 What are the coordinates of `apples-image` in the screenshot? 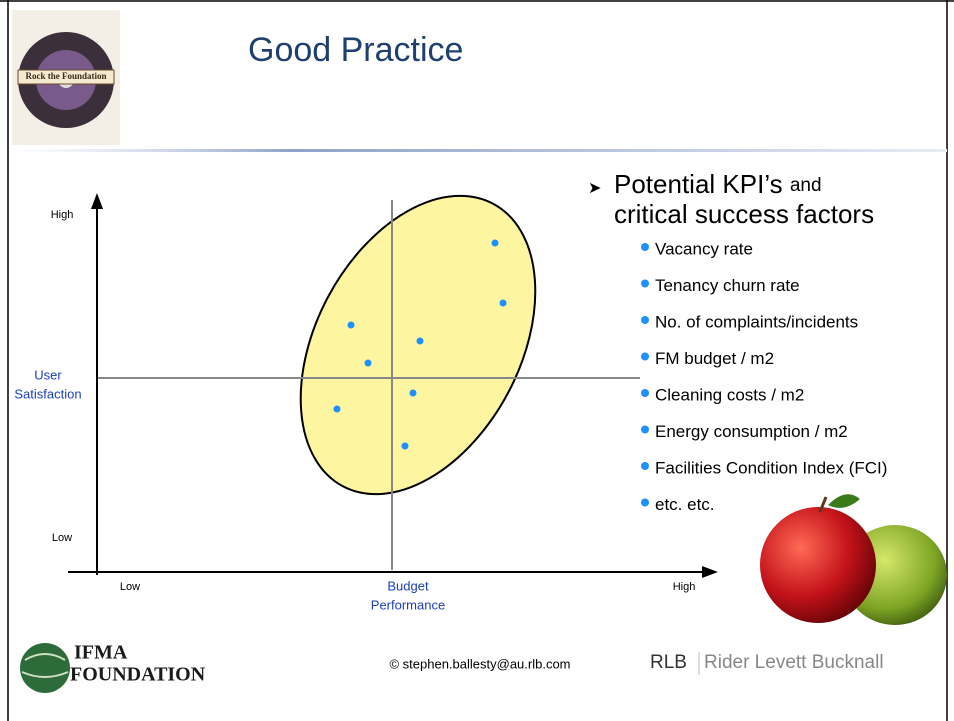 It's located at (853, 559).